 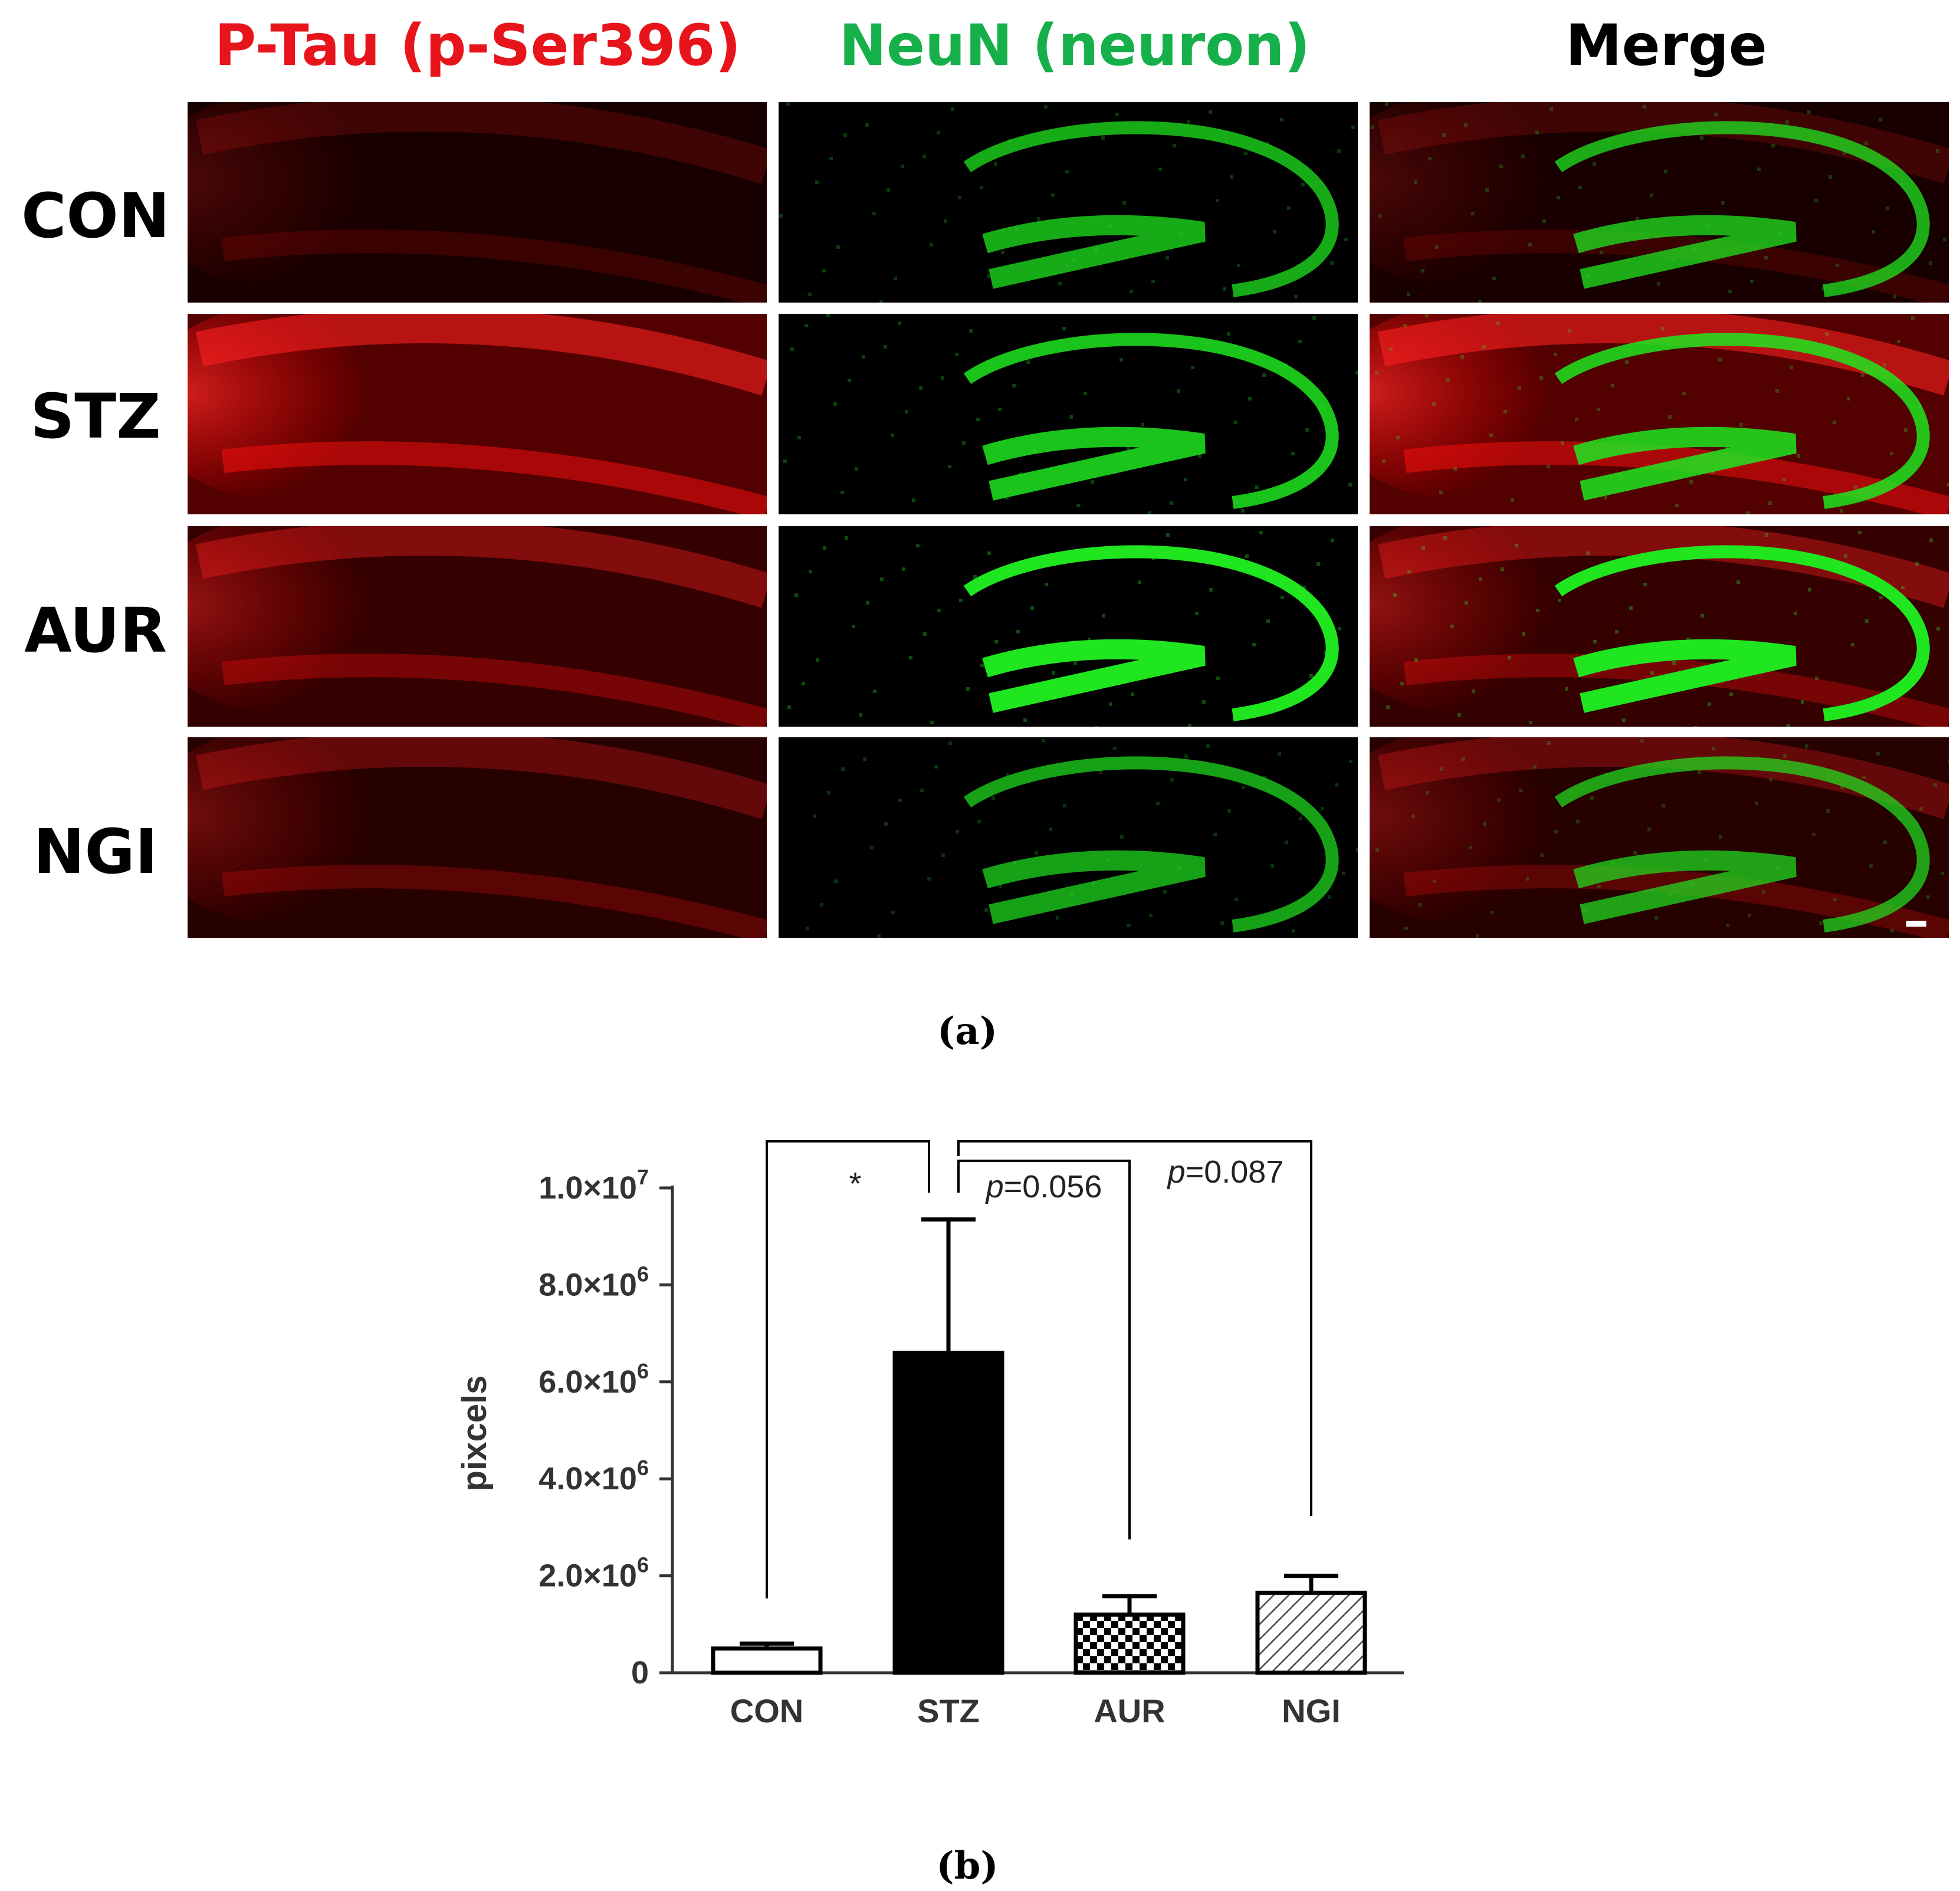 I want to click on x-tick-label-ngi: NGI, so click(x=1311, y=1710).